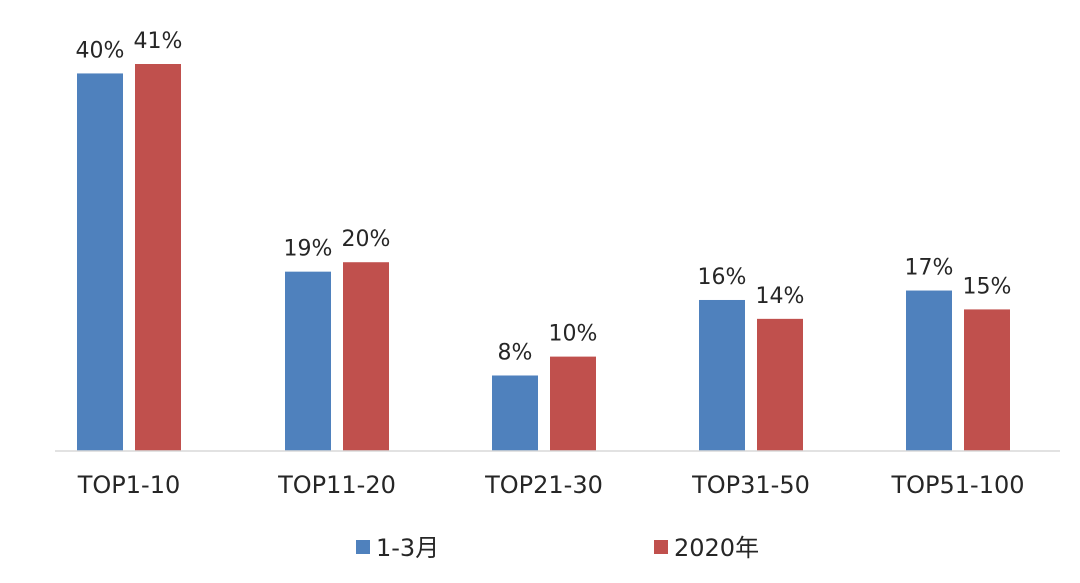  Describe the element at coordinates (722, 277) in the screenshot. I see `data-label-top31-50-series-1: 16%` at that location.